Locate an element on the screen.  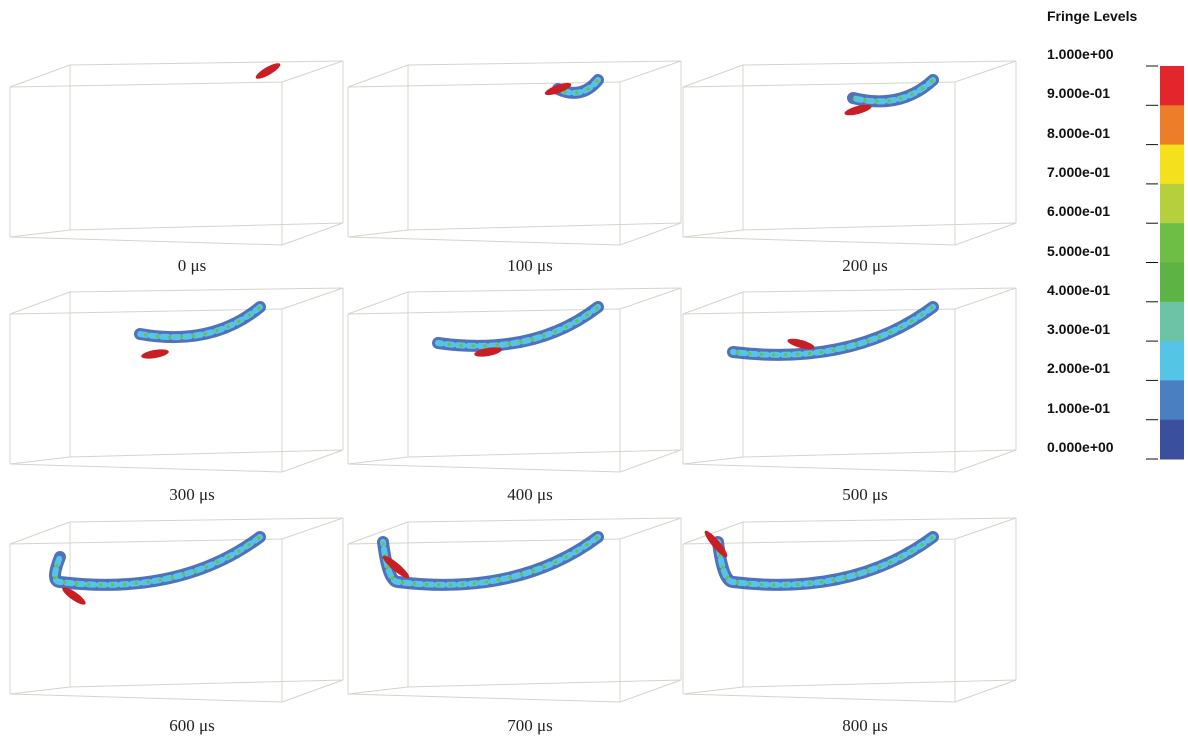
legend-level: 1.000e+00 is located at coordinates (1080, 54).